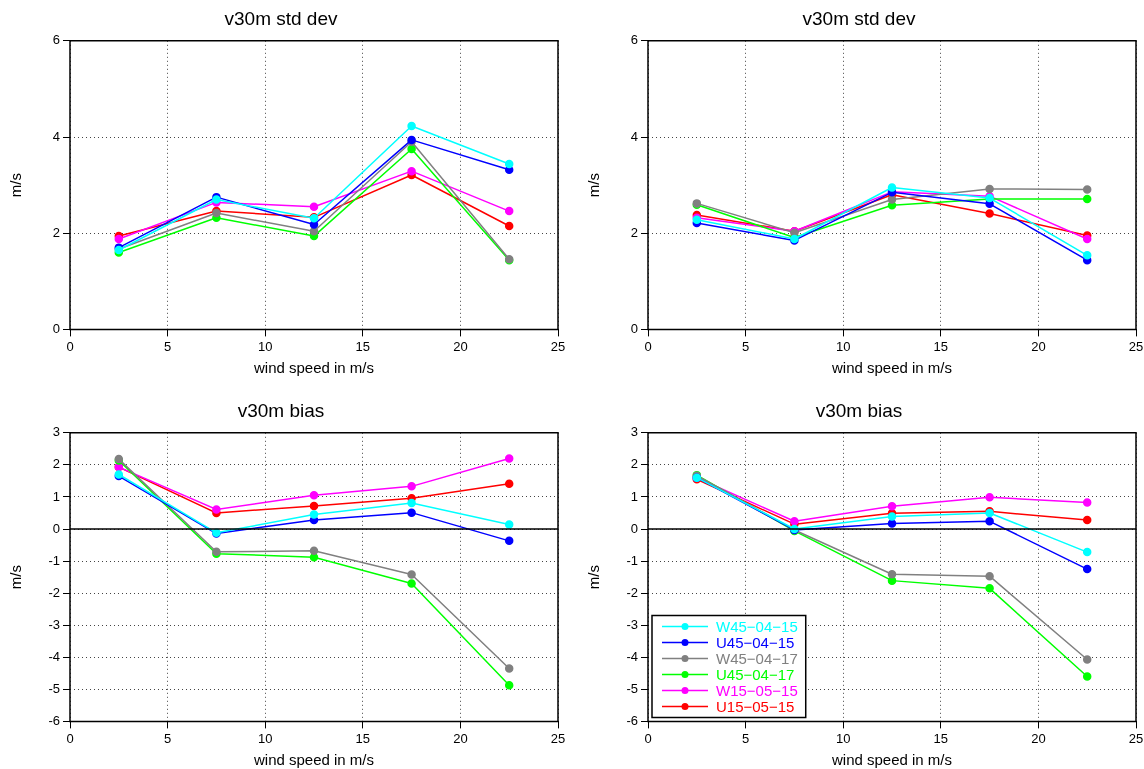 Image resolution: width=1144 pixels, height=769 pixels. Describe the element at coordinates (757, 658) in the screenshot. I see `legend-label: W45−04−17` at that location.